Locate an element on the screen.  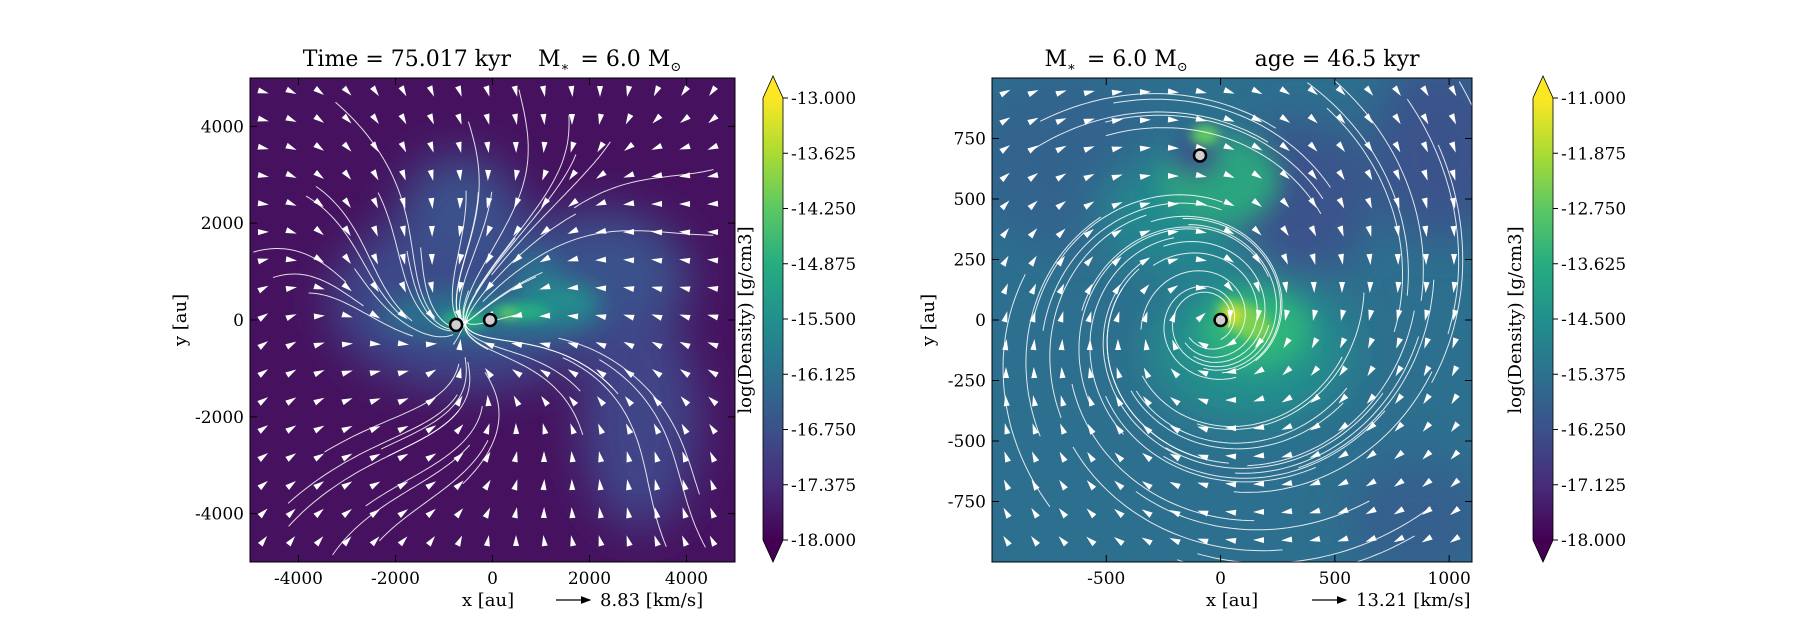
panel-left-title: Time = 75.017 kyr M∗ = 6.0 M⊙ is located at coordinates (492, 62).